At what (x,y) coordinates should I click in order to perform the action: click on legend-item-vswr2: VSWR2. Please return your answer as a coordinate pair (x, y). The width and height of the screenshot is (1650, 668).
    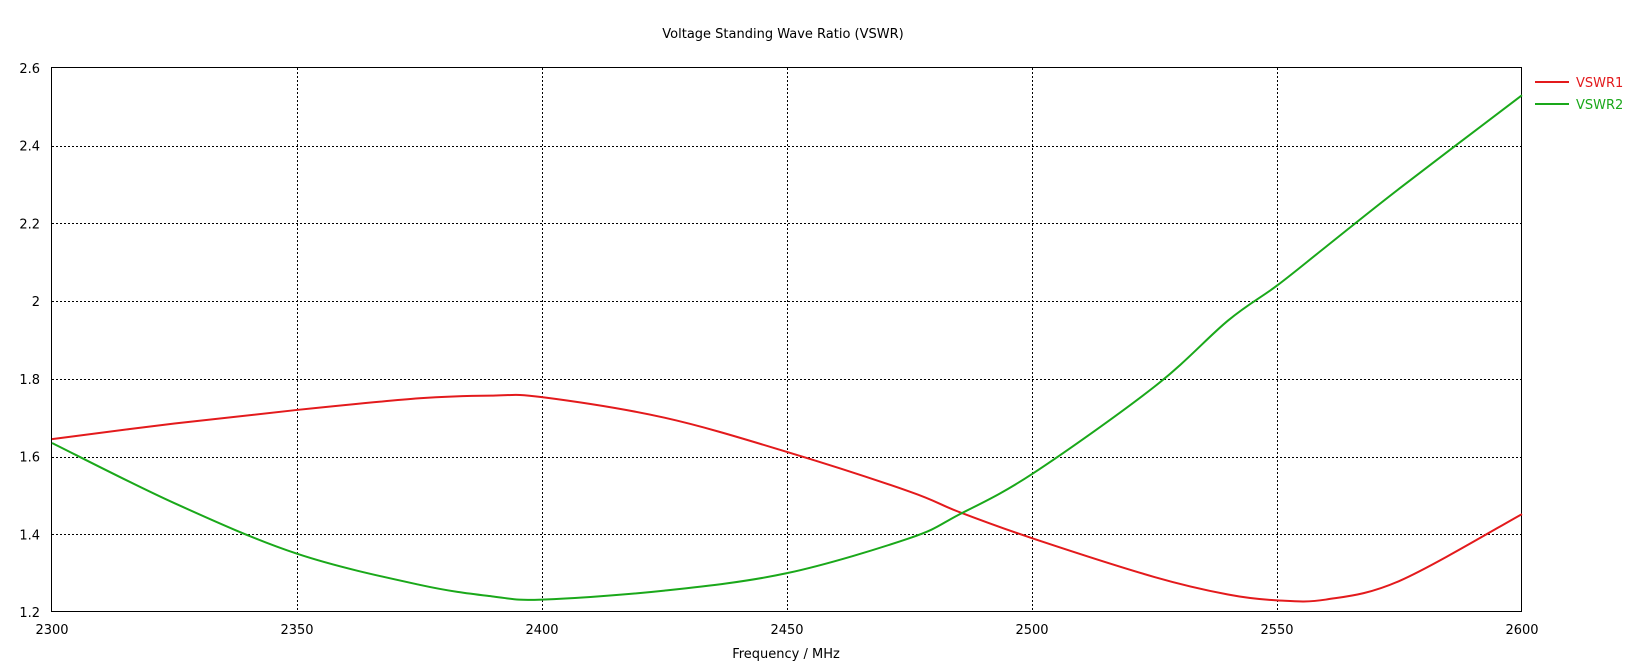
    Looking at the image, I should click on (1579, 105).